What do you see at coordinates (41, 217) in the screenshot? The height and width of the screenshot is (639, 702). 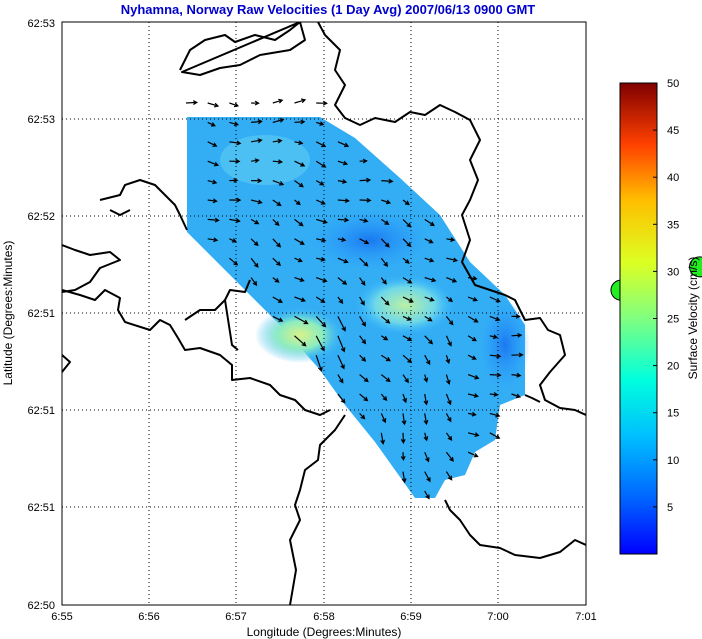 I see `y-tick-label: 62:52` at bounding box center [41, 217].